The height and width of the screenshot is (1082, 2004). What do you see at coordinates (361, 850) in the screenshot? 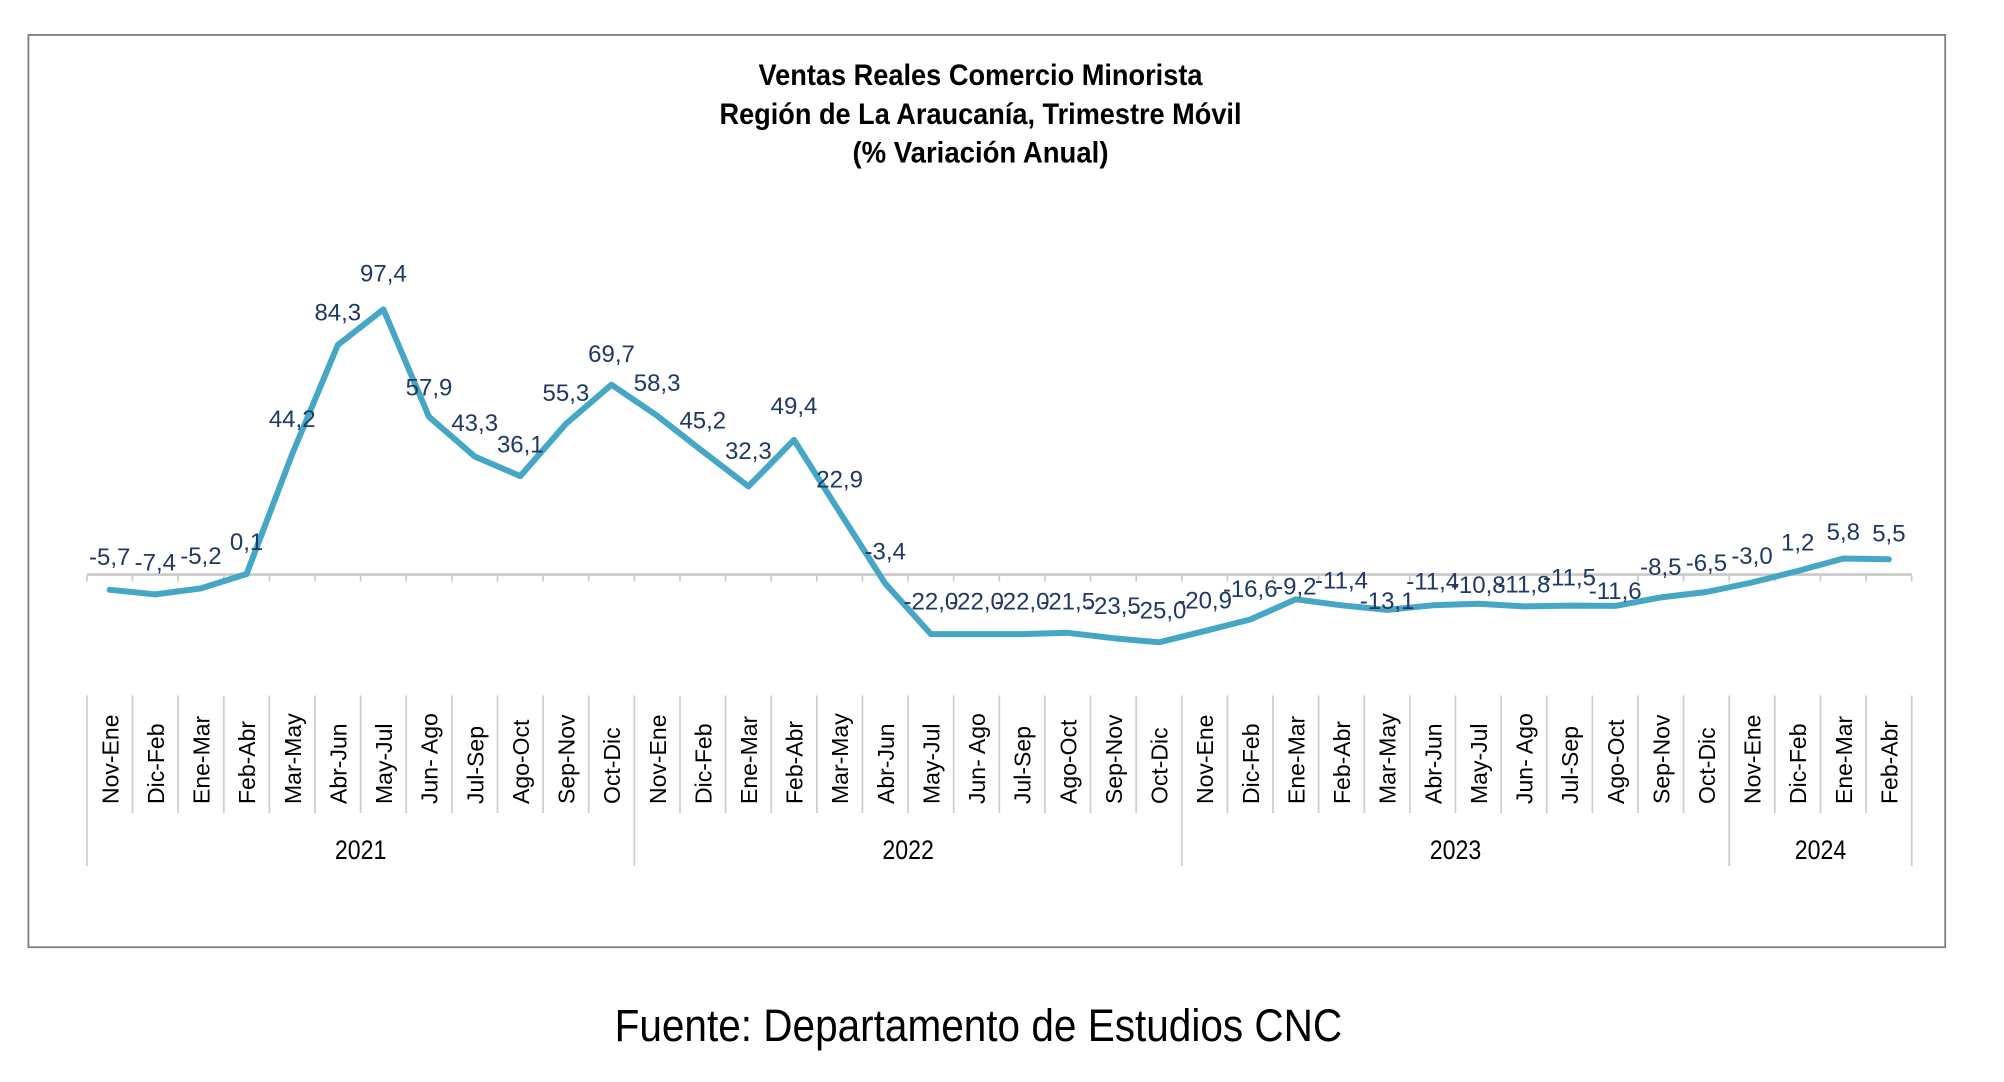
I see `svg-text: 2021` at bounding box center [361, 850].